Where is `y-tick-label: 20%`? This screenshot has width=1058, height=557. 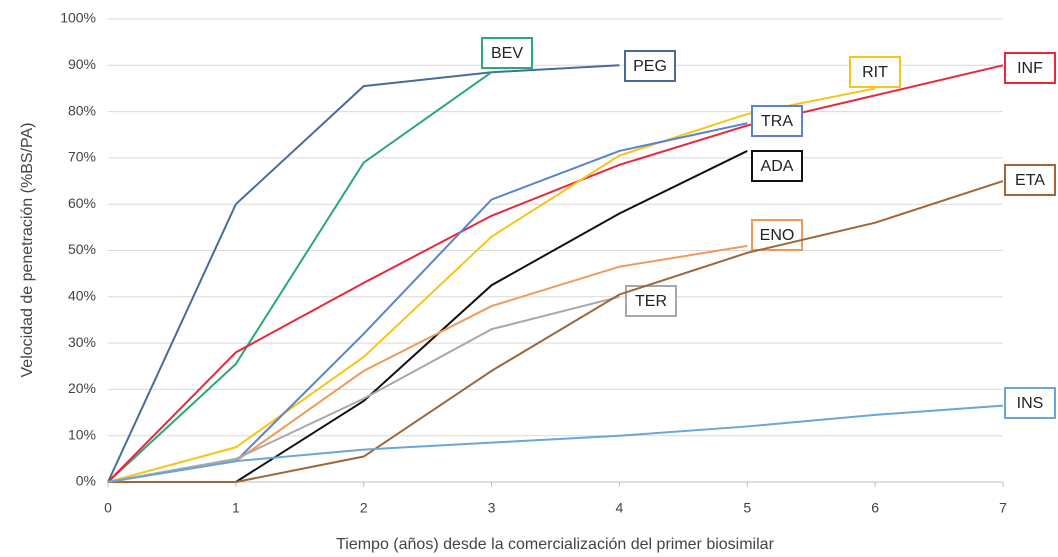 y-tick-label: 20% is located at coordinates (82, 388).